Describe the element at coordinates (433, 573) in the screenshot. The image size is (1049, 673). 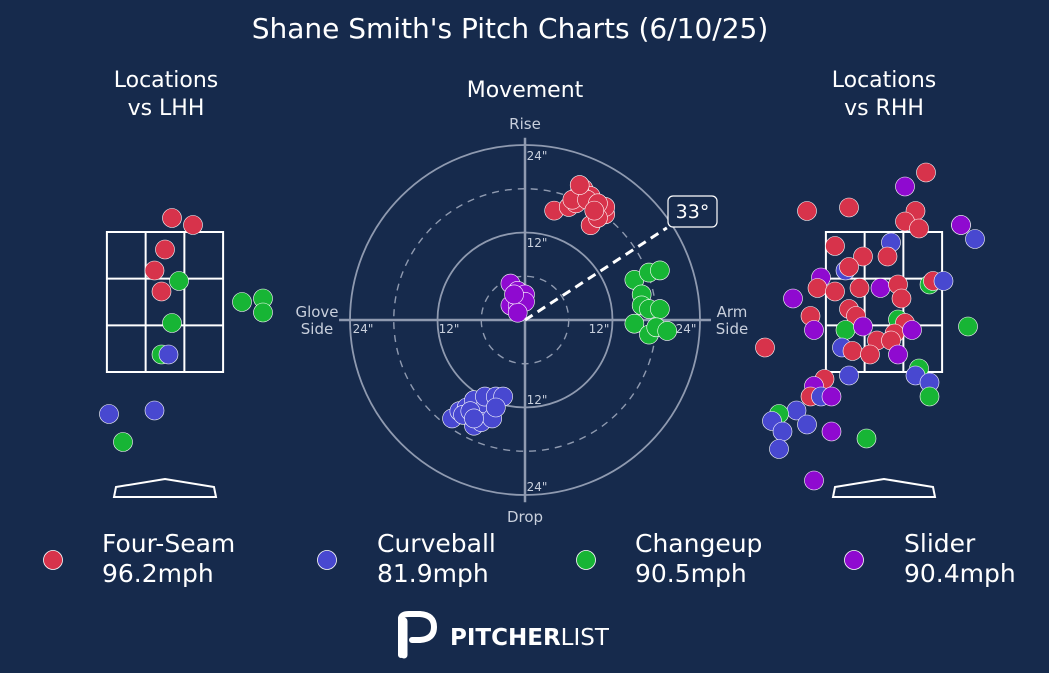
I see `legend-velo-curveball: 81.9mph` at that location.